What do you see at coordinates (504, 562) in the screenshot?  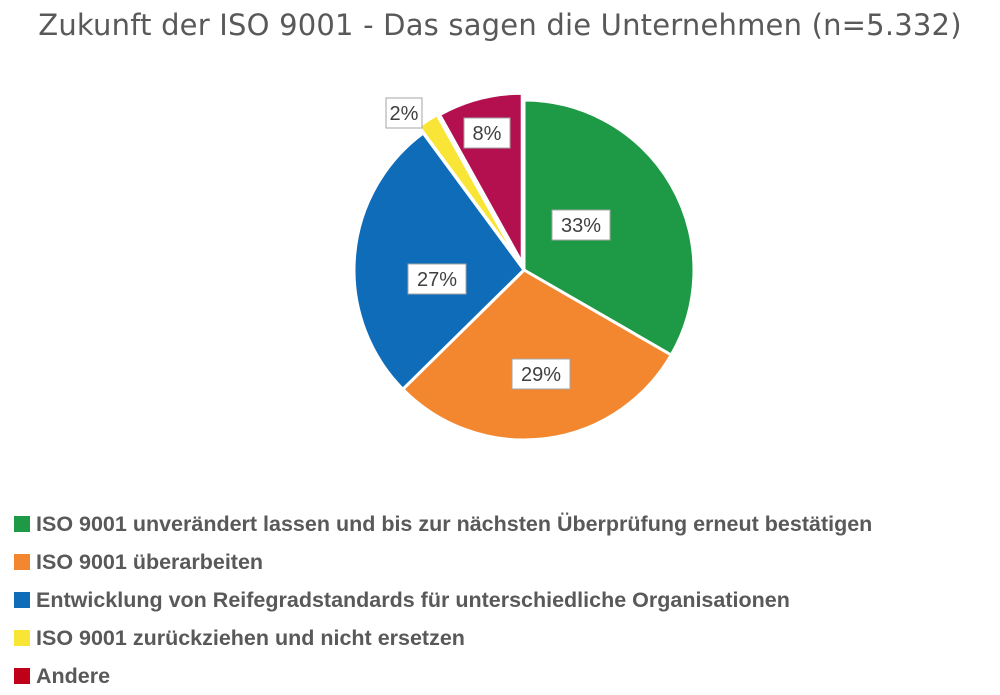 I see `legend-item-1: ISO 9001 überarbeiten` at bounding box center [504, 562].